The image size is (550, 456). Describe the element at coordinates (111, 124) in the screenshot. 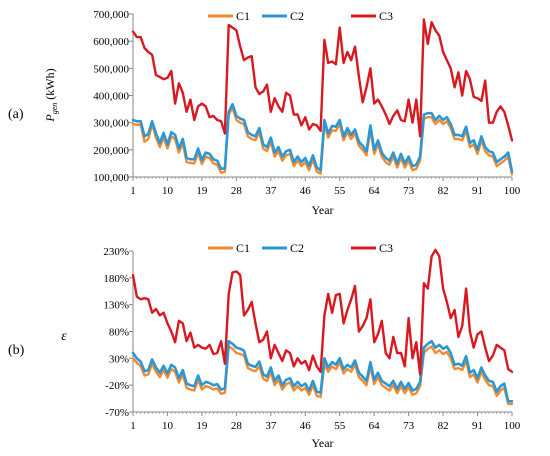

I see `y-tick-label: 300,000` at that location.